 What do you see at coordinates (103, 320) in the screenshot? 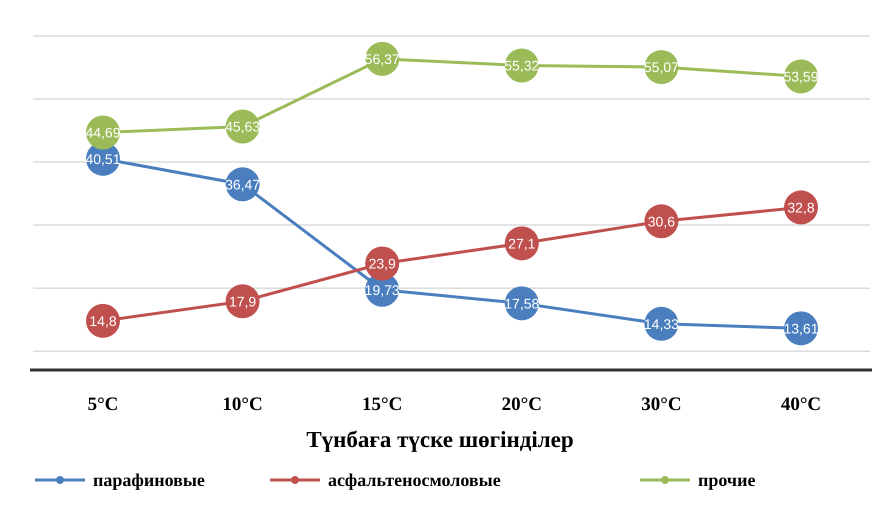
I see `data-label: 14,8` at bounding box center [103, 320].